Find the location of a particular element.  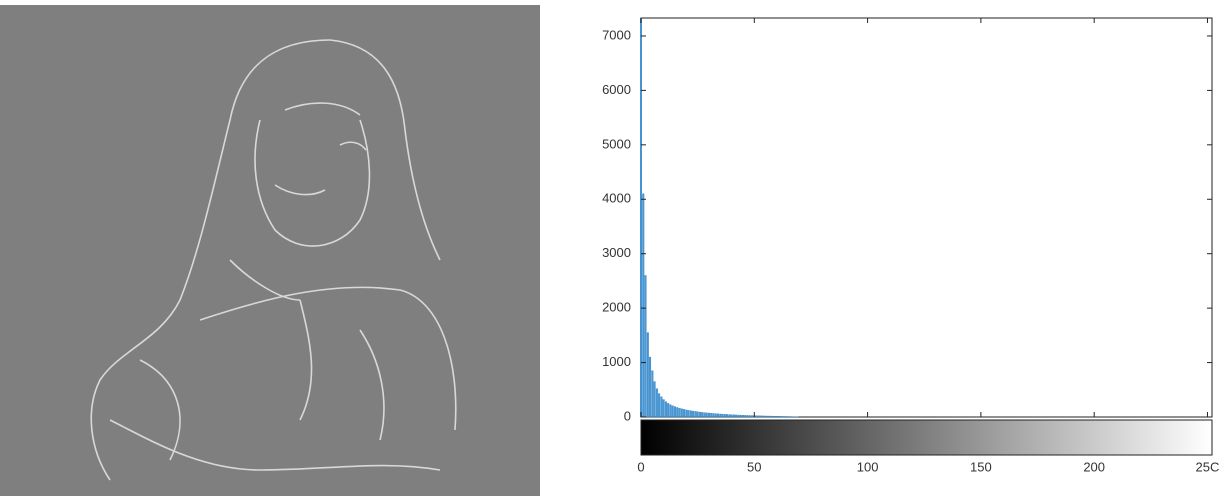

y-tick-label: 5000 is located at coordinates (616, 143).